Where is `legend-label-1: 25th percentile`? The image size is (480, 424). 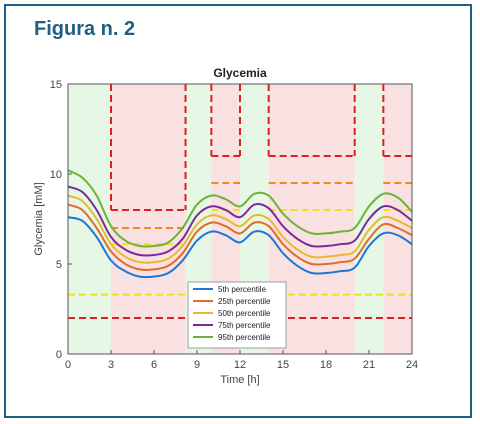
legend-label-1: 25th percentile is located at coordinates (244, 301).